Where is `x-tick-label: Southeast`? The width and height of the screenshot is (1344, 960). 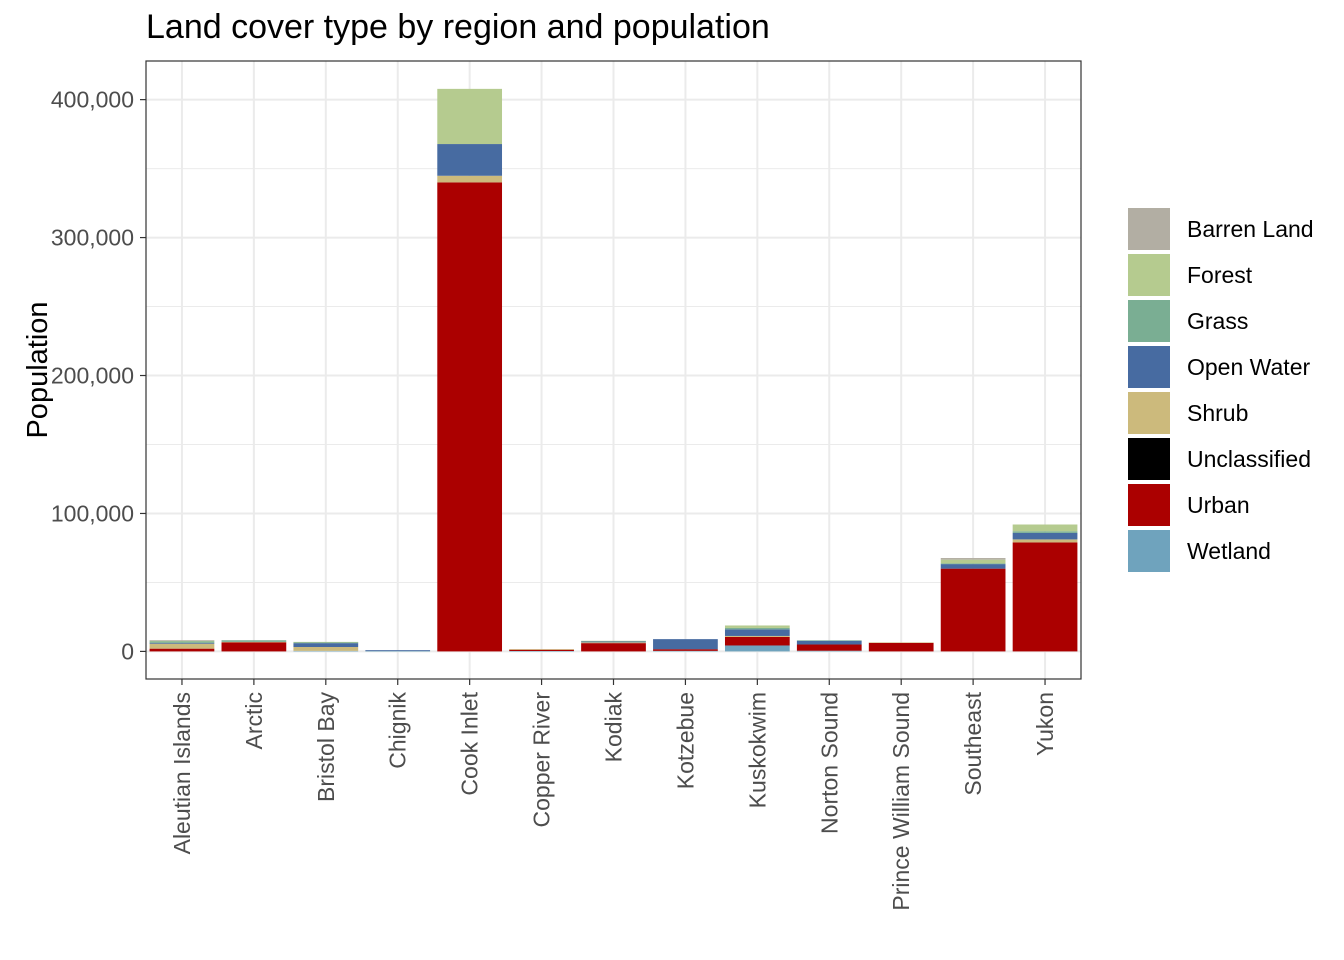
x-tick-label: Southeast is located at coordinates (973, 743).